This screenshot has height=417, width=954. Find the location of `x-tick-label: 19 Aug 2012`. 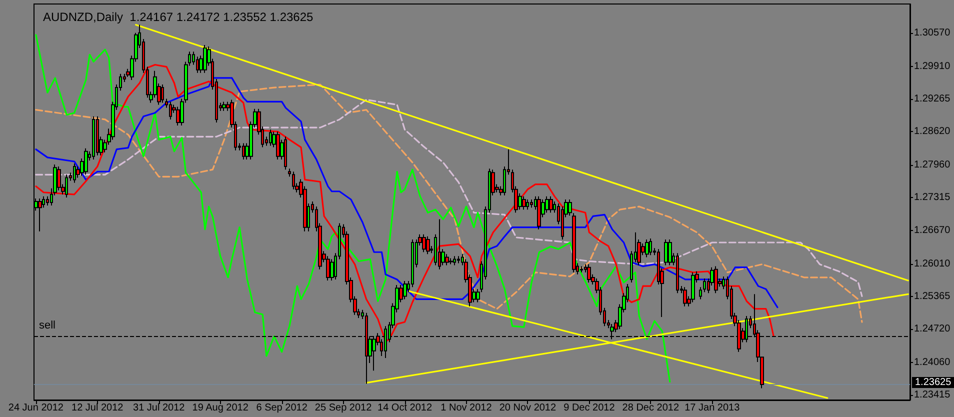

x-tick-label: 19 Aug 2012 is located at coordinates (220, 408).